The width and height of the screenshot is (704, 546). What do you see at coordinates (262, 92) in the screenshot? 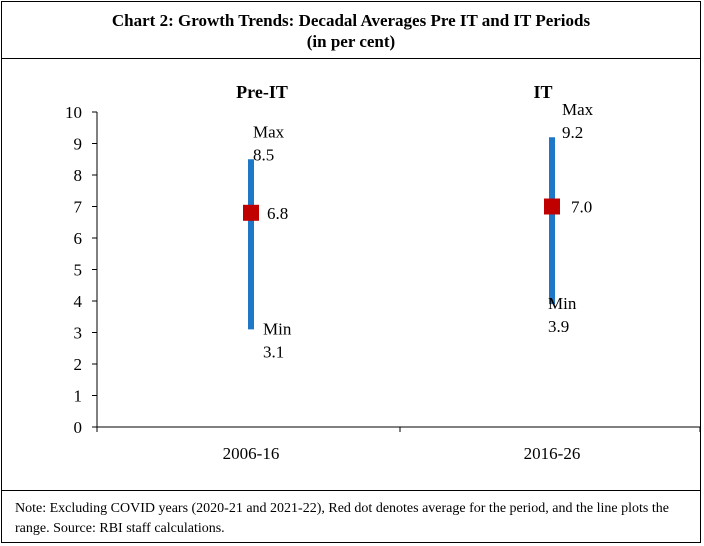
I see `series-name-label: Pre-IT` at bounding box center [262, 92].